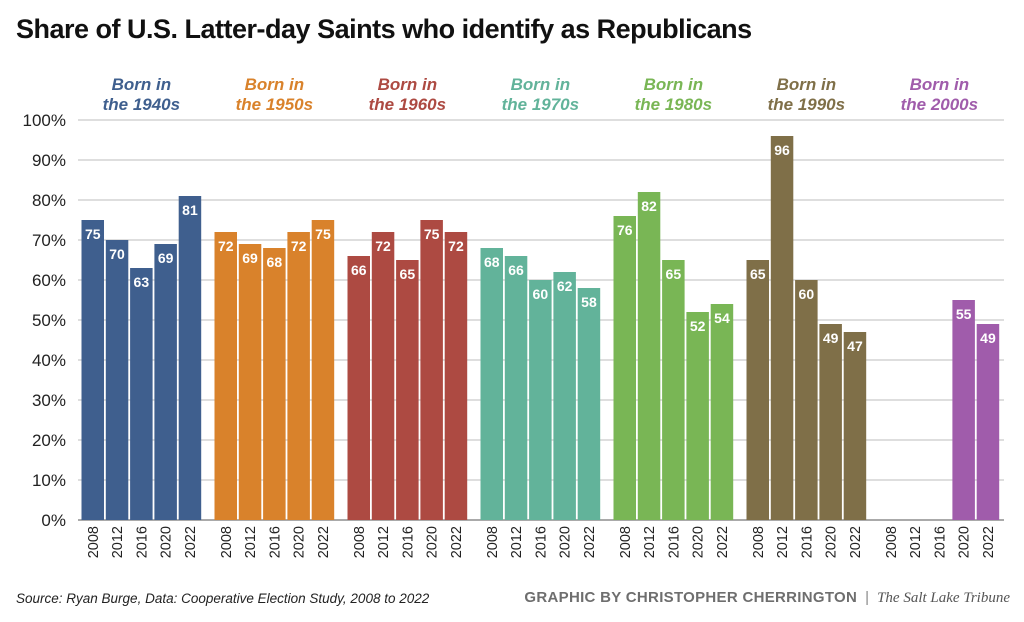  Describe the element at coordinates (49, 200) in the screenshot. I see `y-tick-label: 80%` at that location.